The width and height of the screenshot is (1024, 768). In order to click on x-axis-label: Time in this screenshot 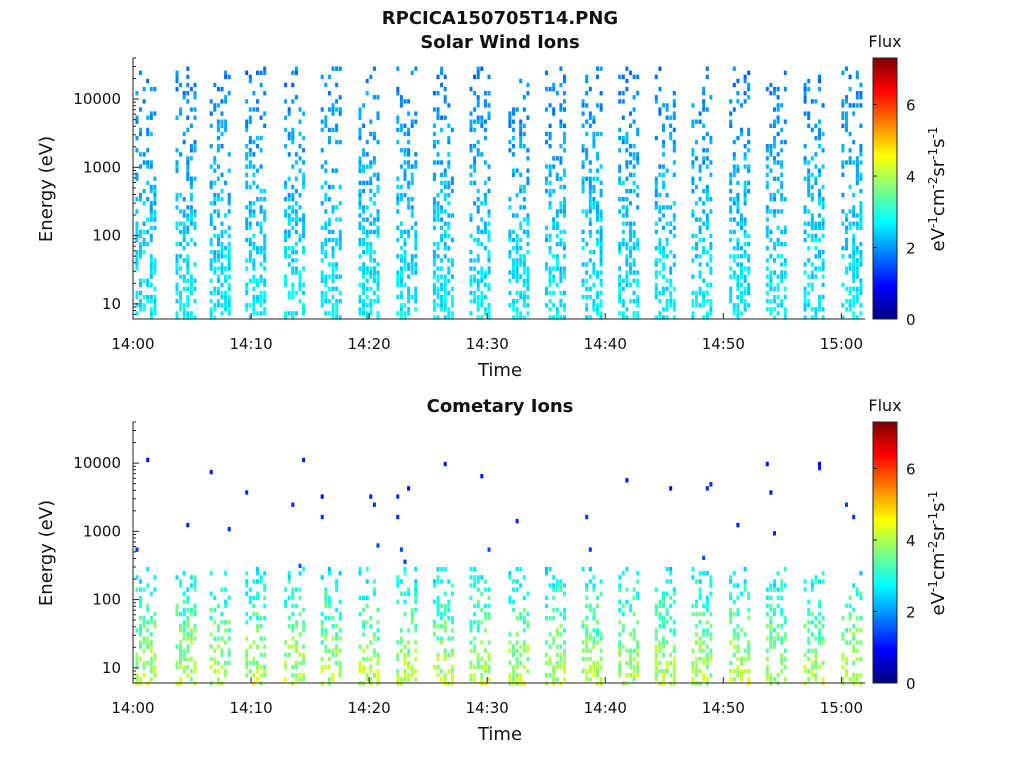, I will do `click(499, 370)`.